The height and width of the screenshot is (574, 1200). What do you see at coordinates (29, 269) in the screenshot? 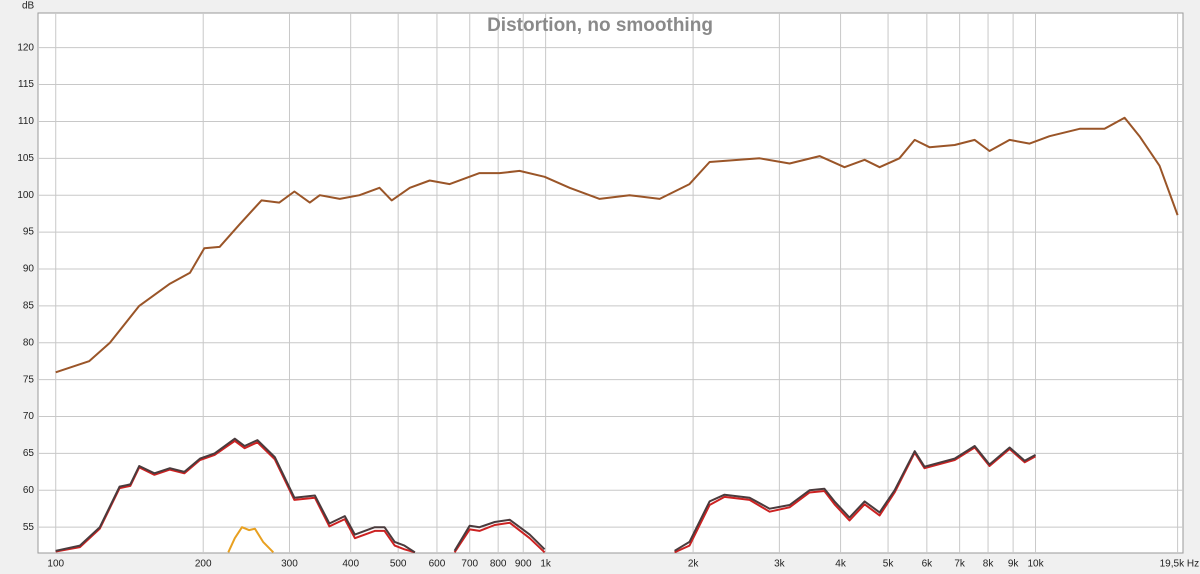
I see `y-tick-label: 90` at bounding box center [29, 269].